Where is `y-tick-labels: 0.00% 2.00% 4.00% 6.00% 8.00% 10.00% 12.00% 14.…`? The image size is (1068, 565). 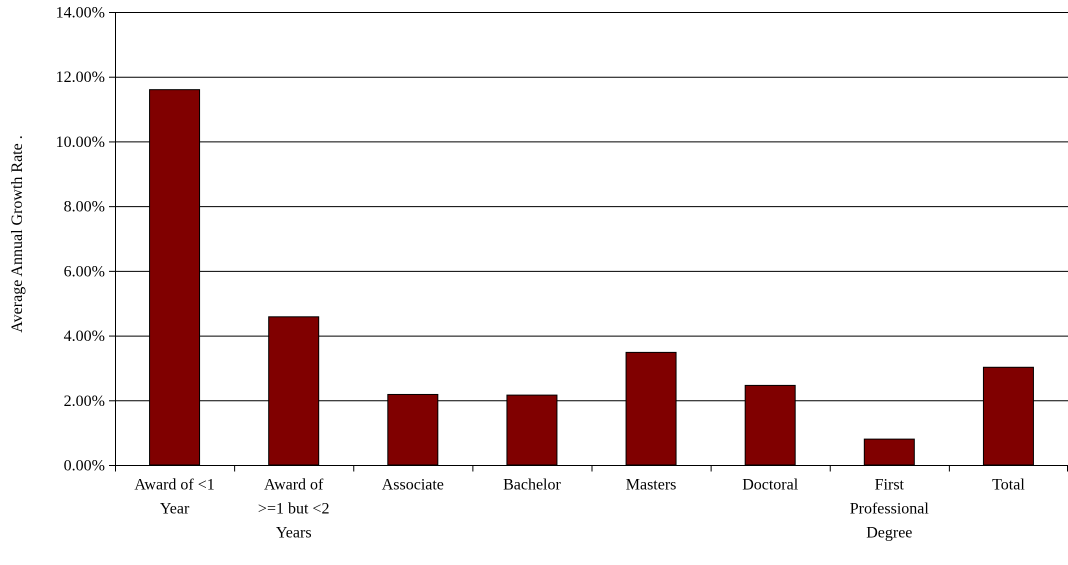 y-tick-labels: 0.00% 2.00% 4.00% 6.00% 8.00% 10.00% 12.00% 14.… is located at coordinates (80, 240).